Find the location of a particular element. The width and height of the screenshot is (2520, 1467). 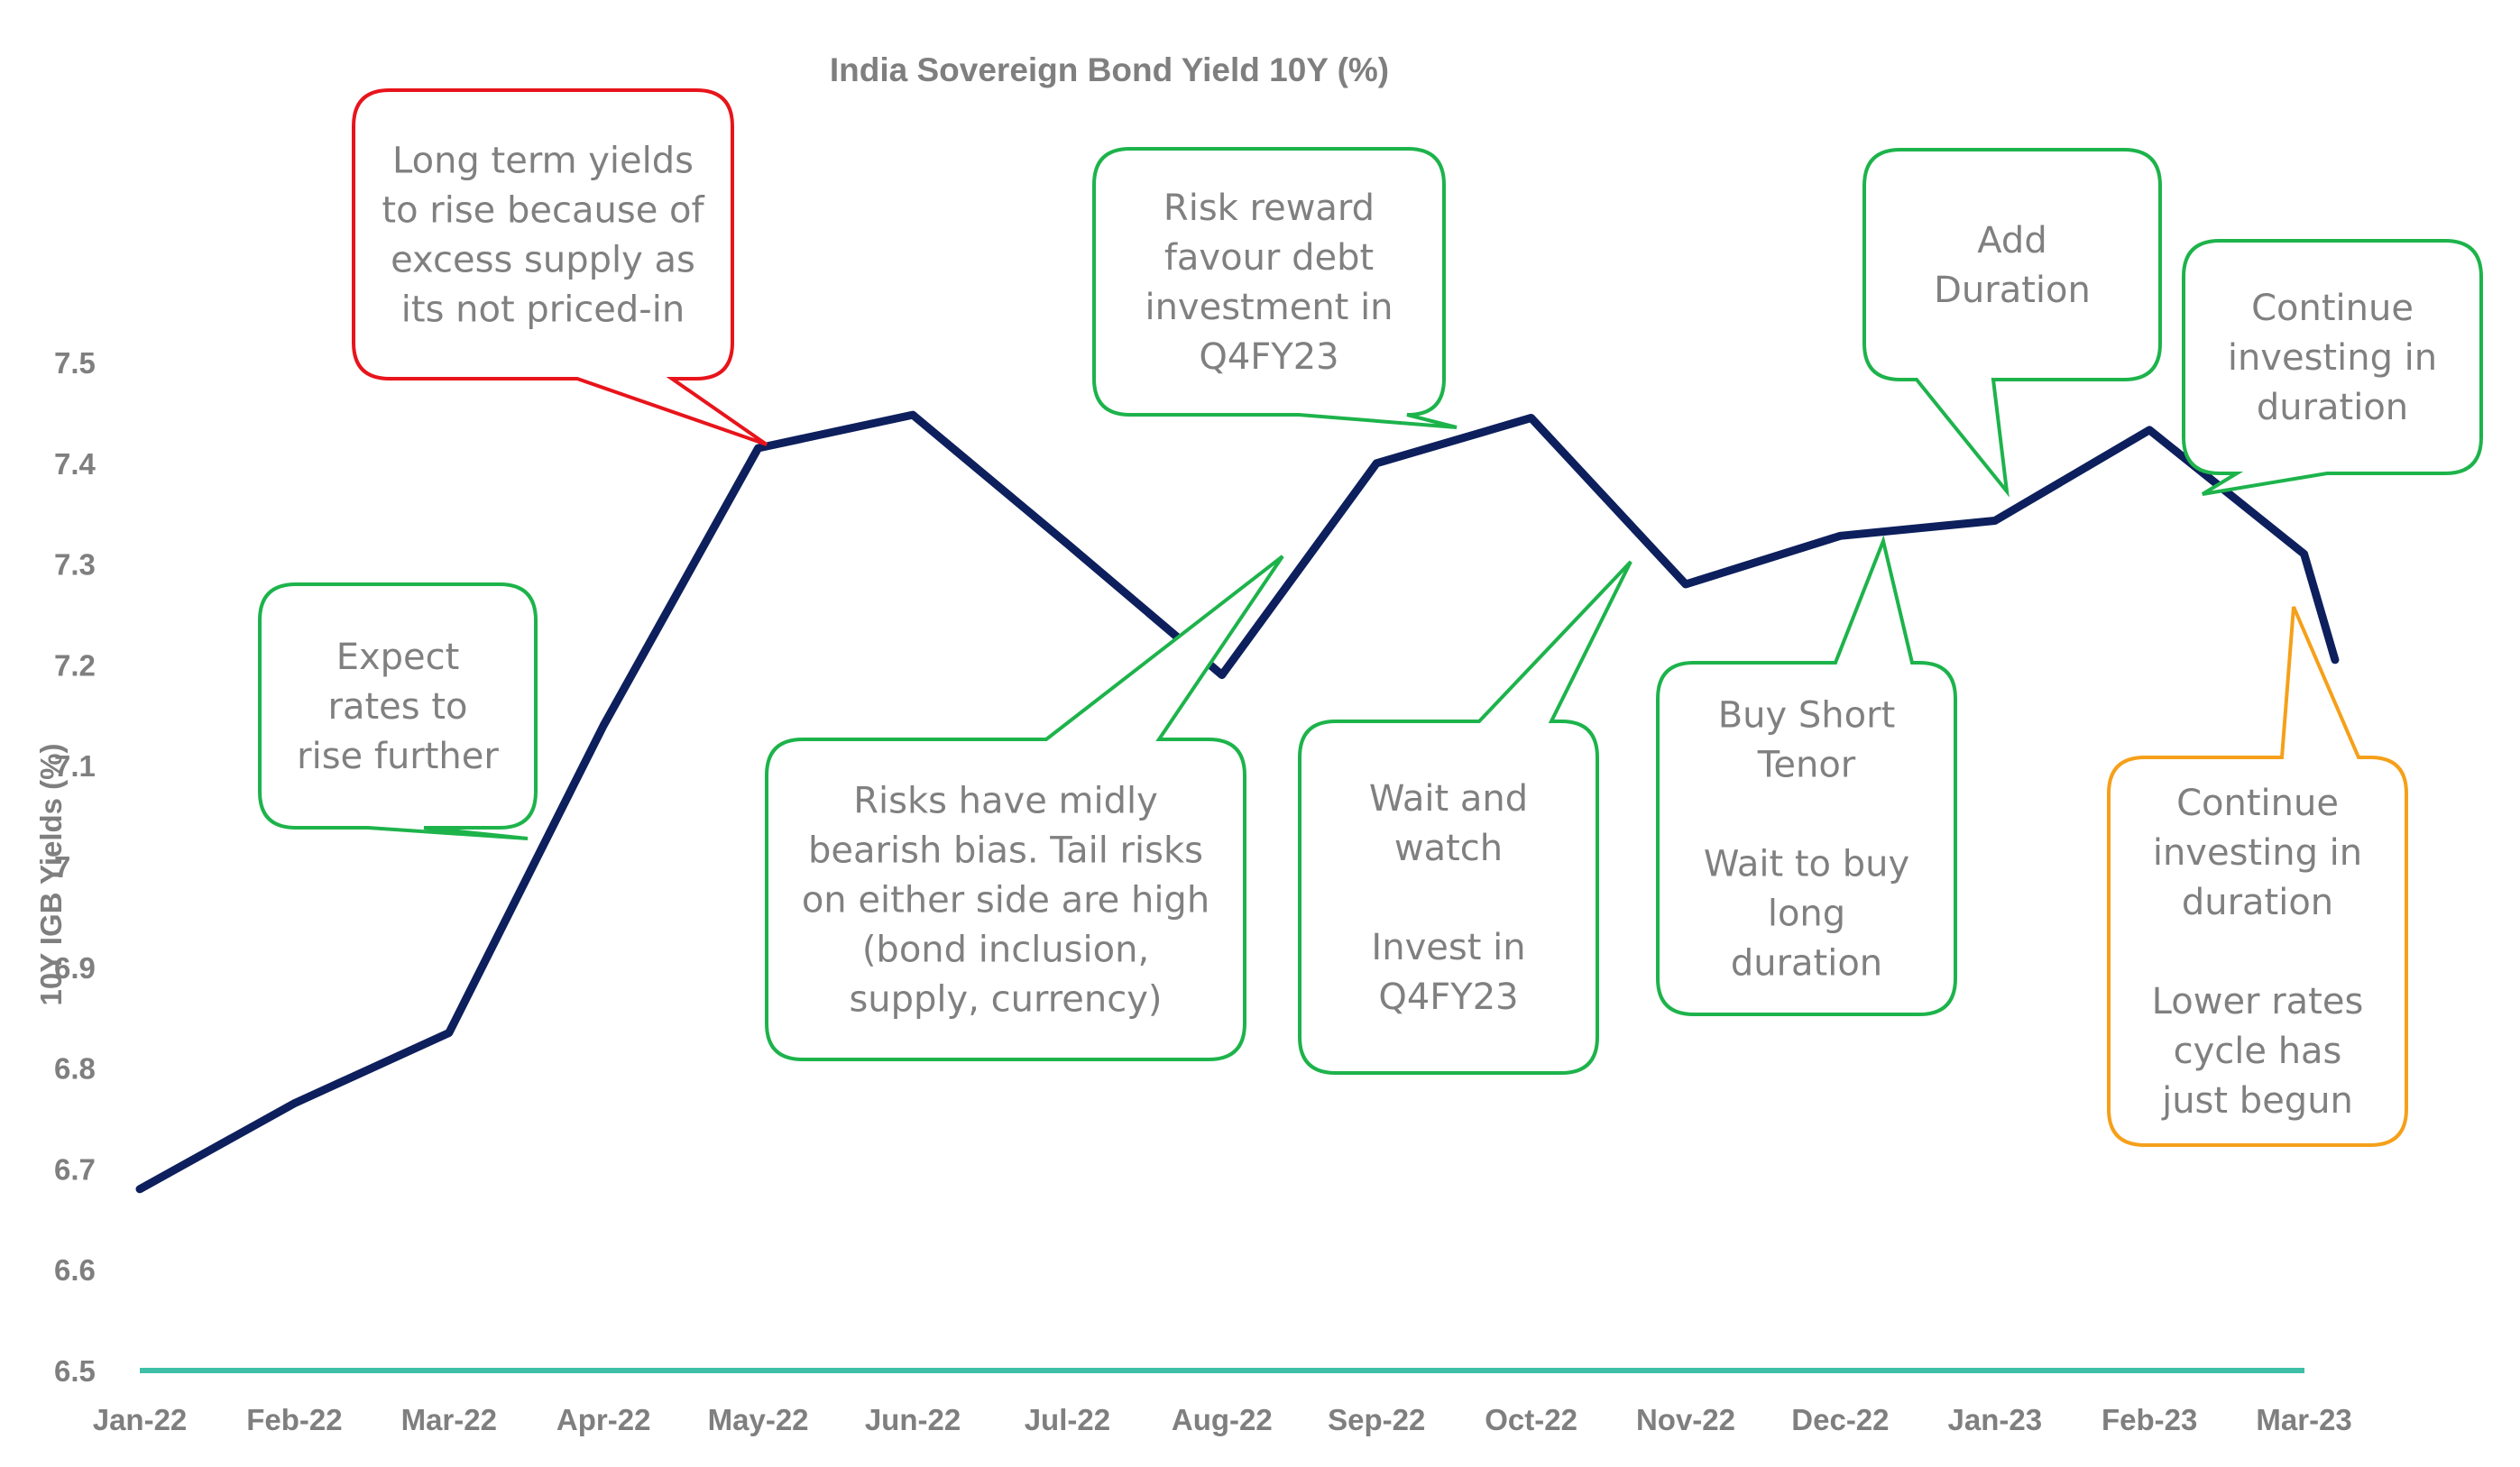

callout-text: favour debt is located at coordinates (1269, 258).